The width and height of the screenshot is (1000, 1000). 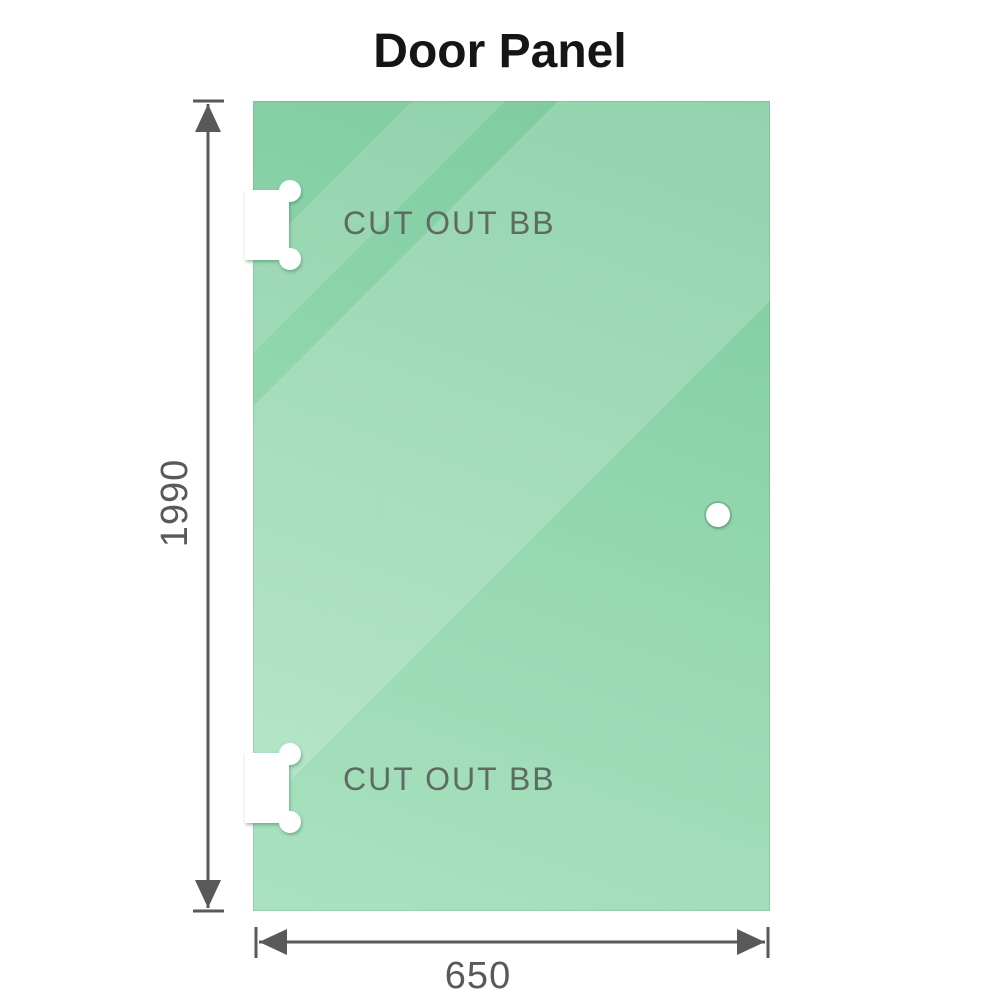 I want to click on handle-hole, so click(x=718, y=515).